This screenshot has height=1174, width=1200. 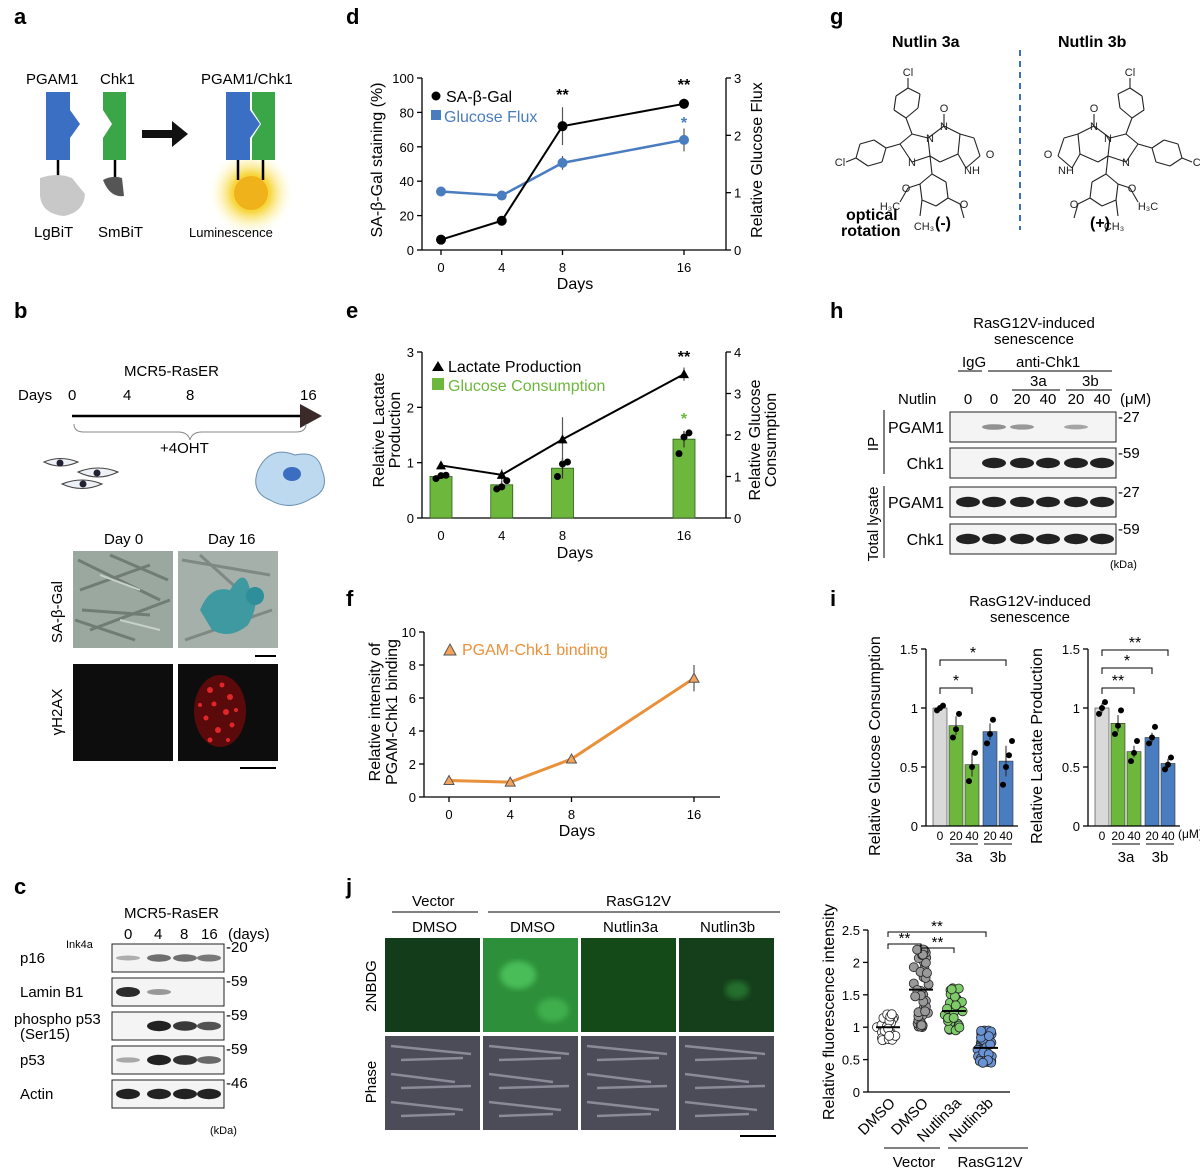 What do you see at coordinates (1129, 453) in the screenshot?
I see `h-mw-label: -59` at bounding box center [1129, 453].